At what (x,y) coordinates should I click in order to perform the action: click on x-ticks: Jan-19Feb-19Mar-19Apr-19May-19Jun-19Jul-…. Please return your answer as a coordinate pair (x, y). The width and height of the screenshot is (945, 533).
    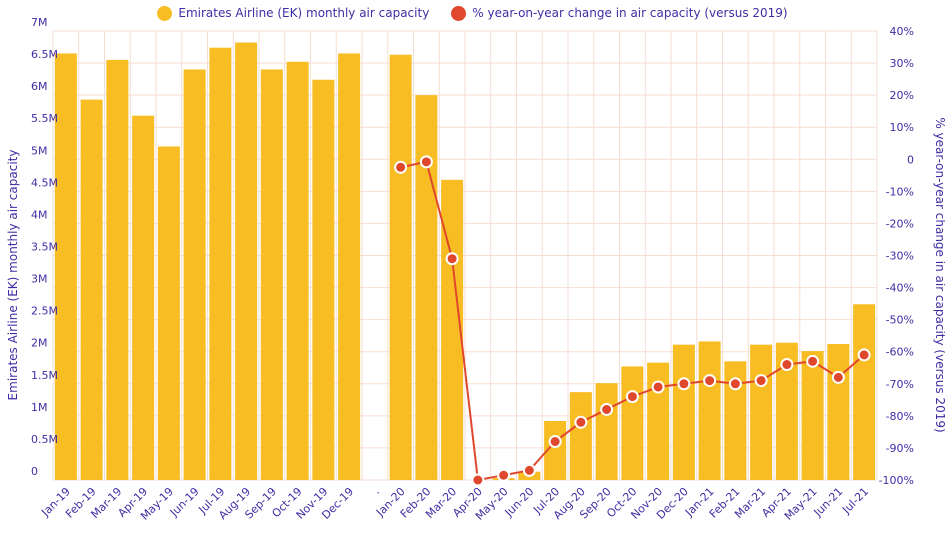
    Looking at the image, I should click on (454, 504).